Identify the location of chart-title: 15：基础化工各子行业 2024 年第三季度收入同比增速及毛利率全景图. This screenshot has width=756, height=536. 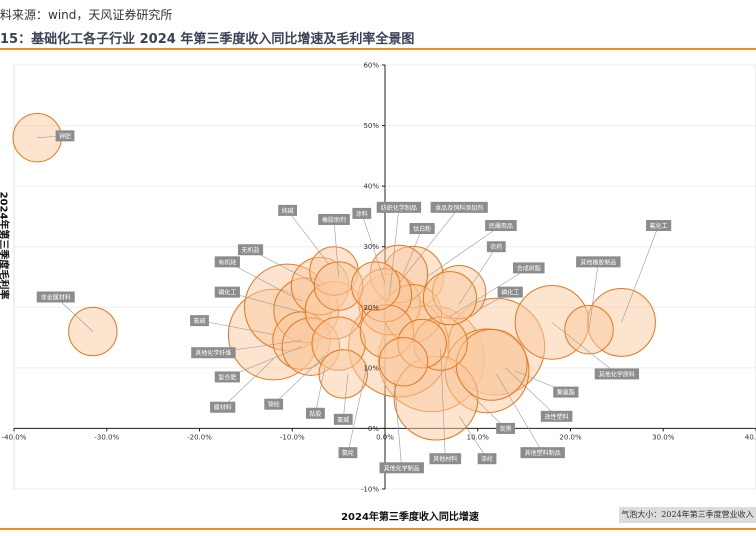
(207, 39).